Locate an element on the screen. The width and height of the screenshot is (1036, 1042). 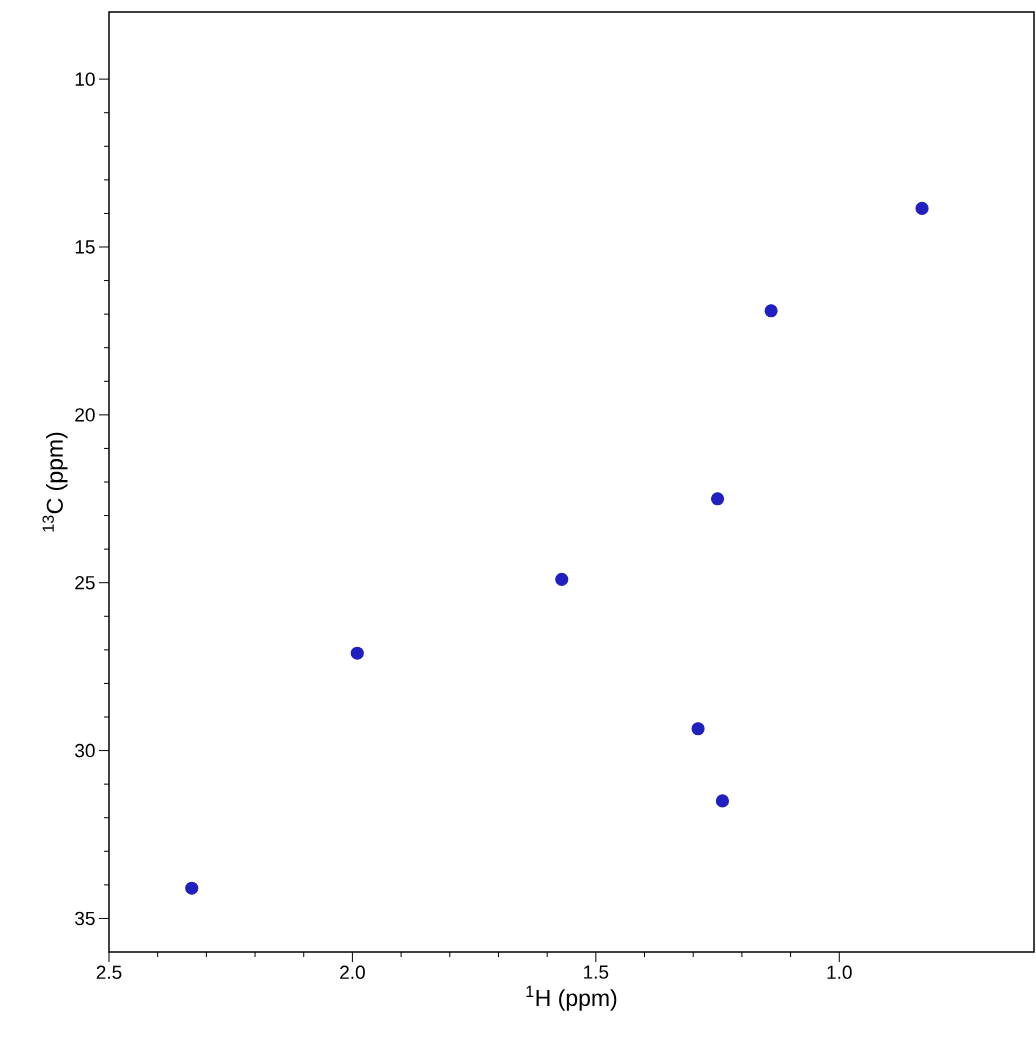
x-tick-label: 2.5 is located at coordinates (109, 972).